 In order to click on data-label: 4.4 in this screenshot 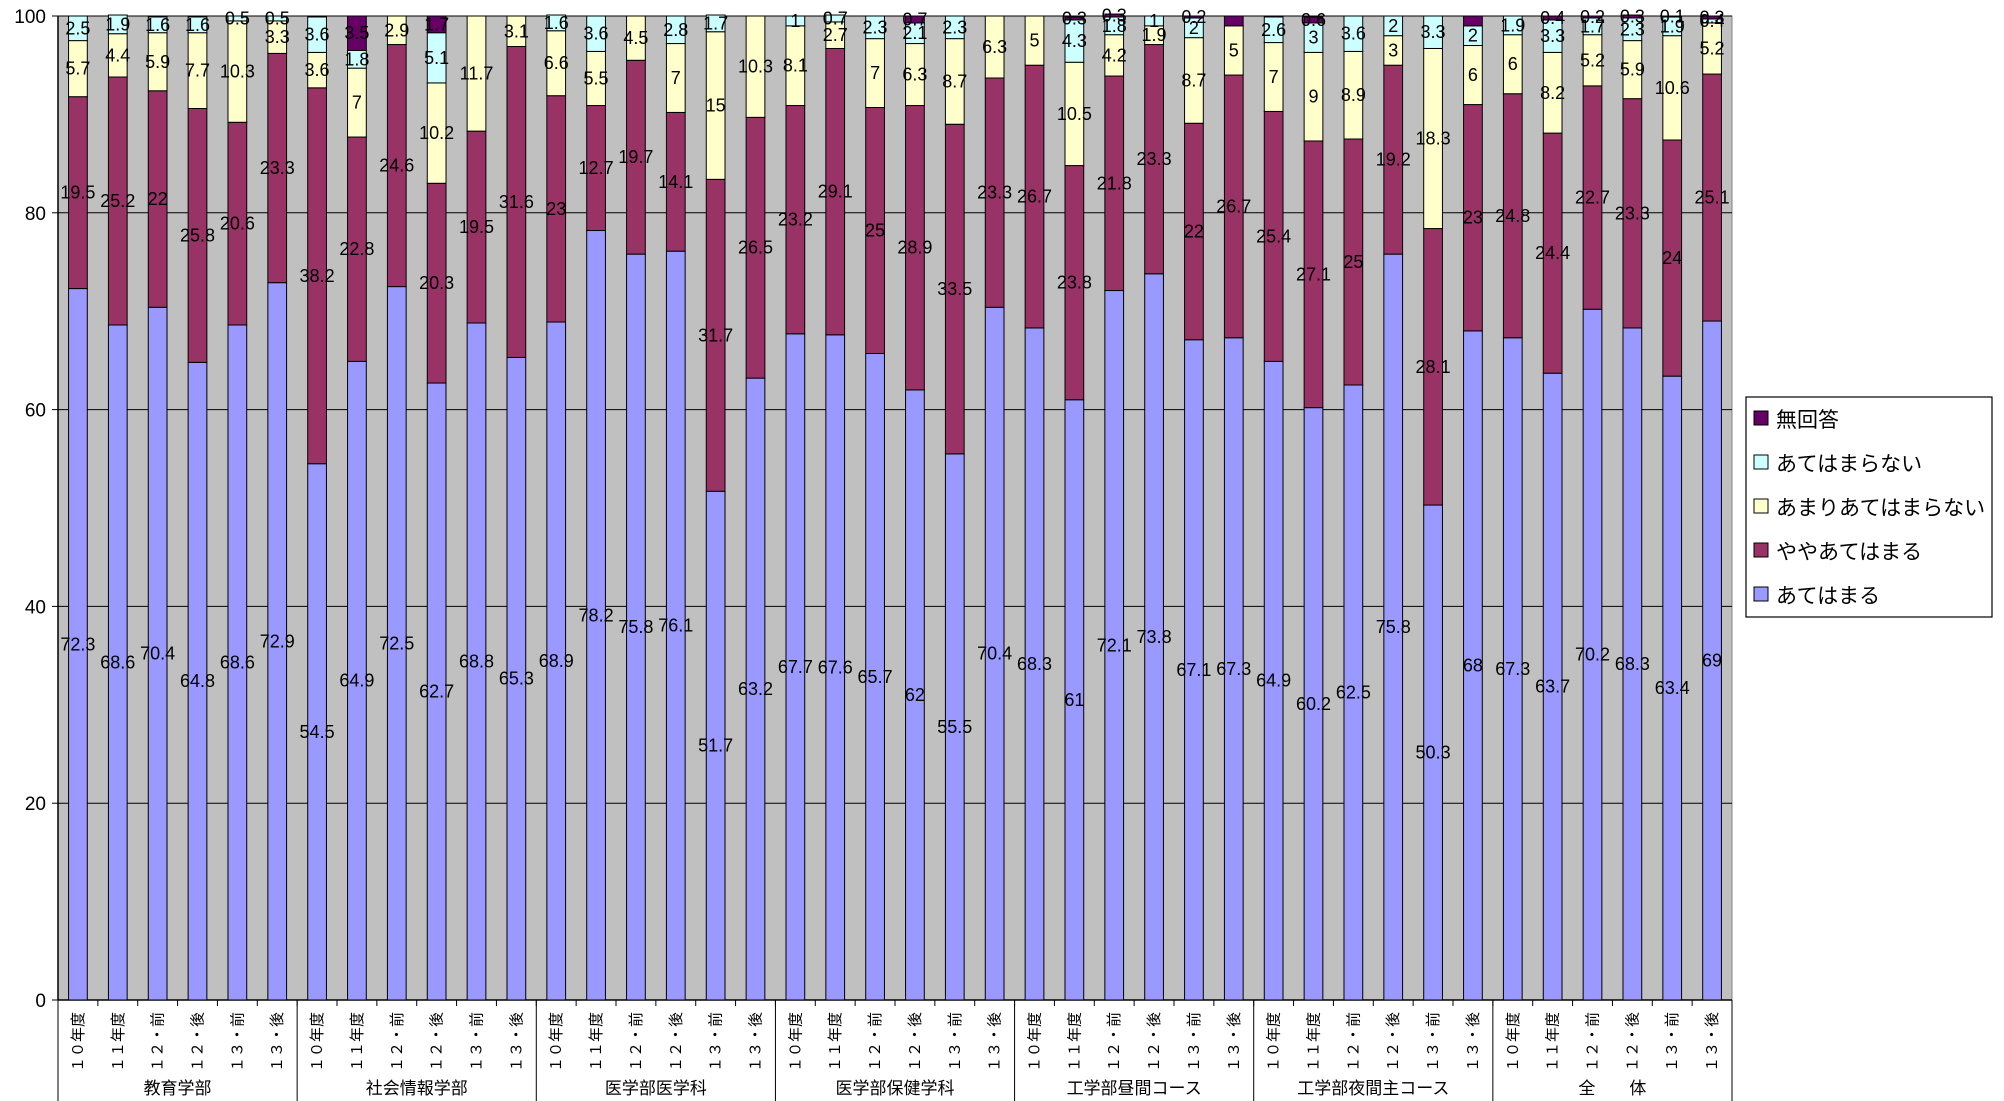, I will do `click(117, 55)`.